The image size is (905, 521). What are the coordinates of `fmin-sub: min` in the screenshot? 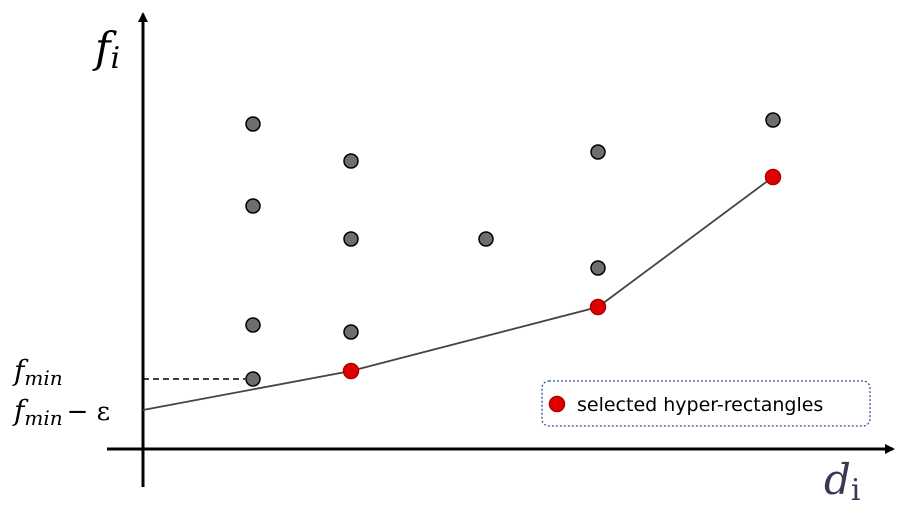 It's located at (43, 378).